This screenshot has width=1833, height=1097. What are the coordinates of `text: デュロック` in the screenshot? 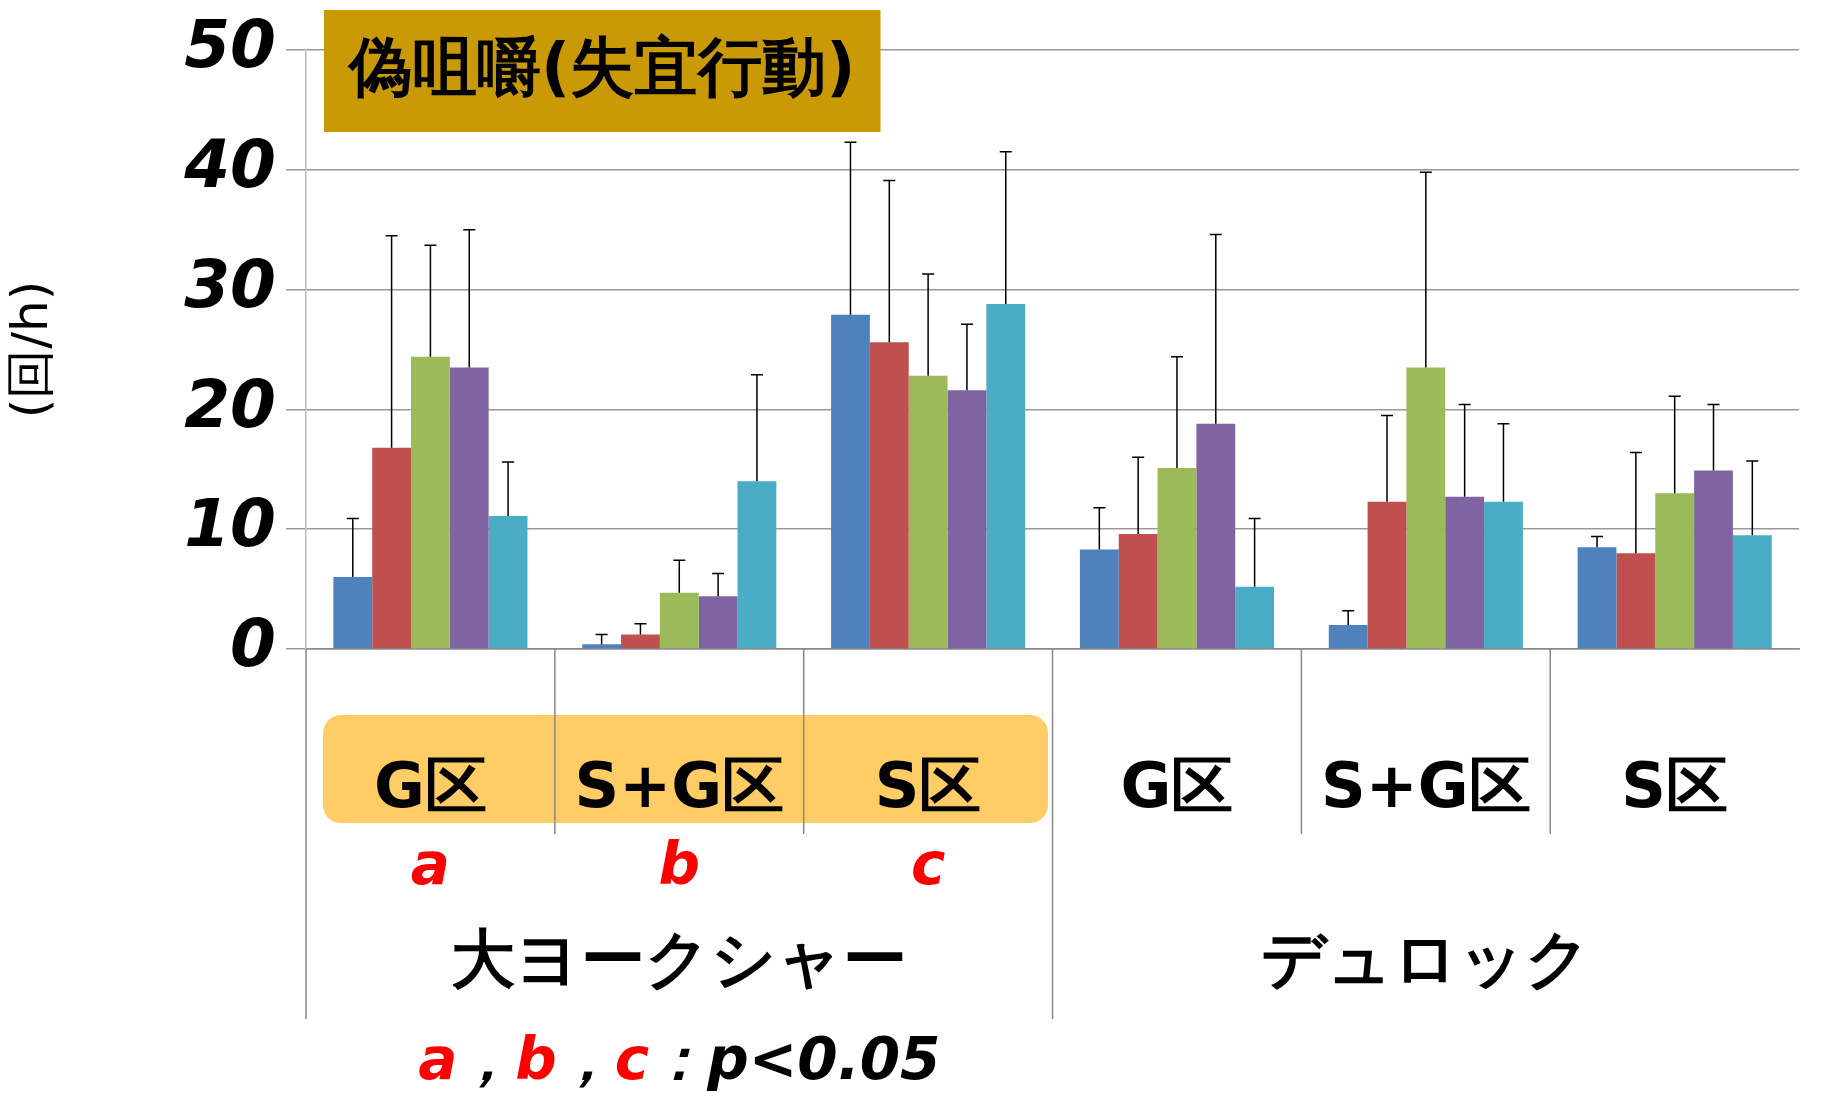 It's located at (1425, 958).